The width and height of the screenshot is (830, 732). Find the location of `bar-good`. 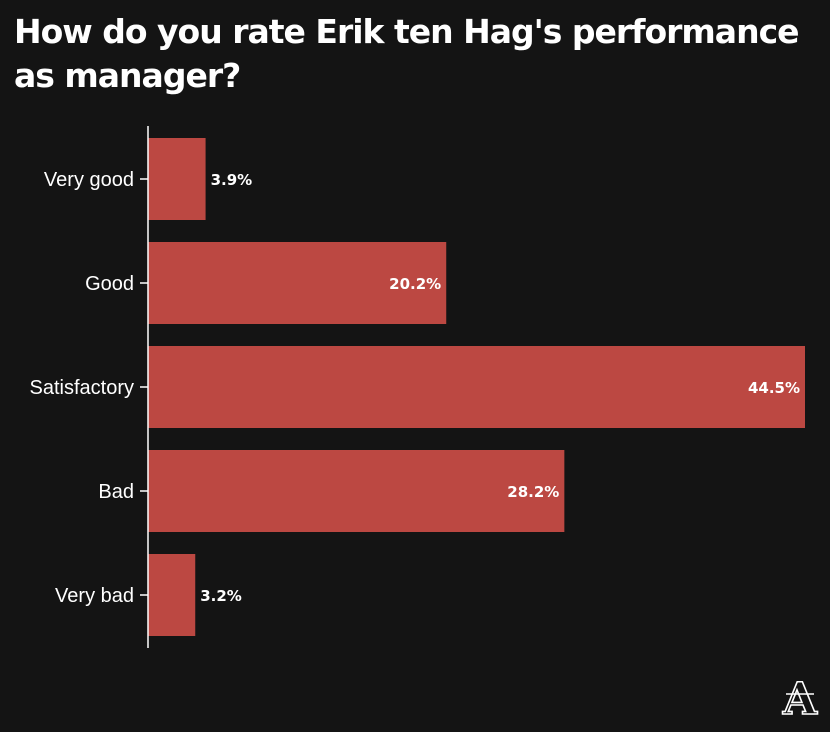

bar-good is located at coordinates (297, 283).